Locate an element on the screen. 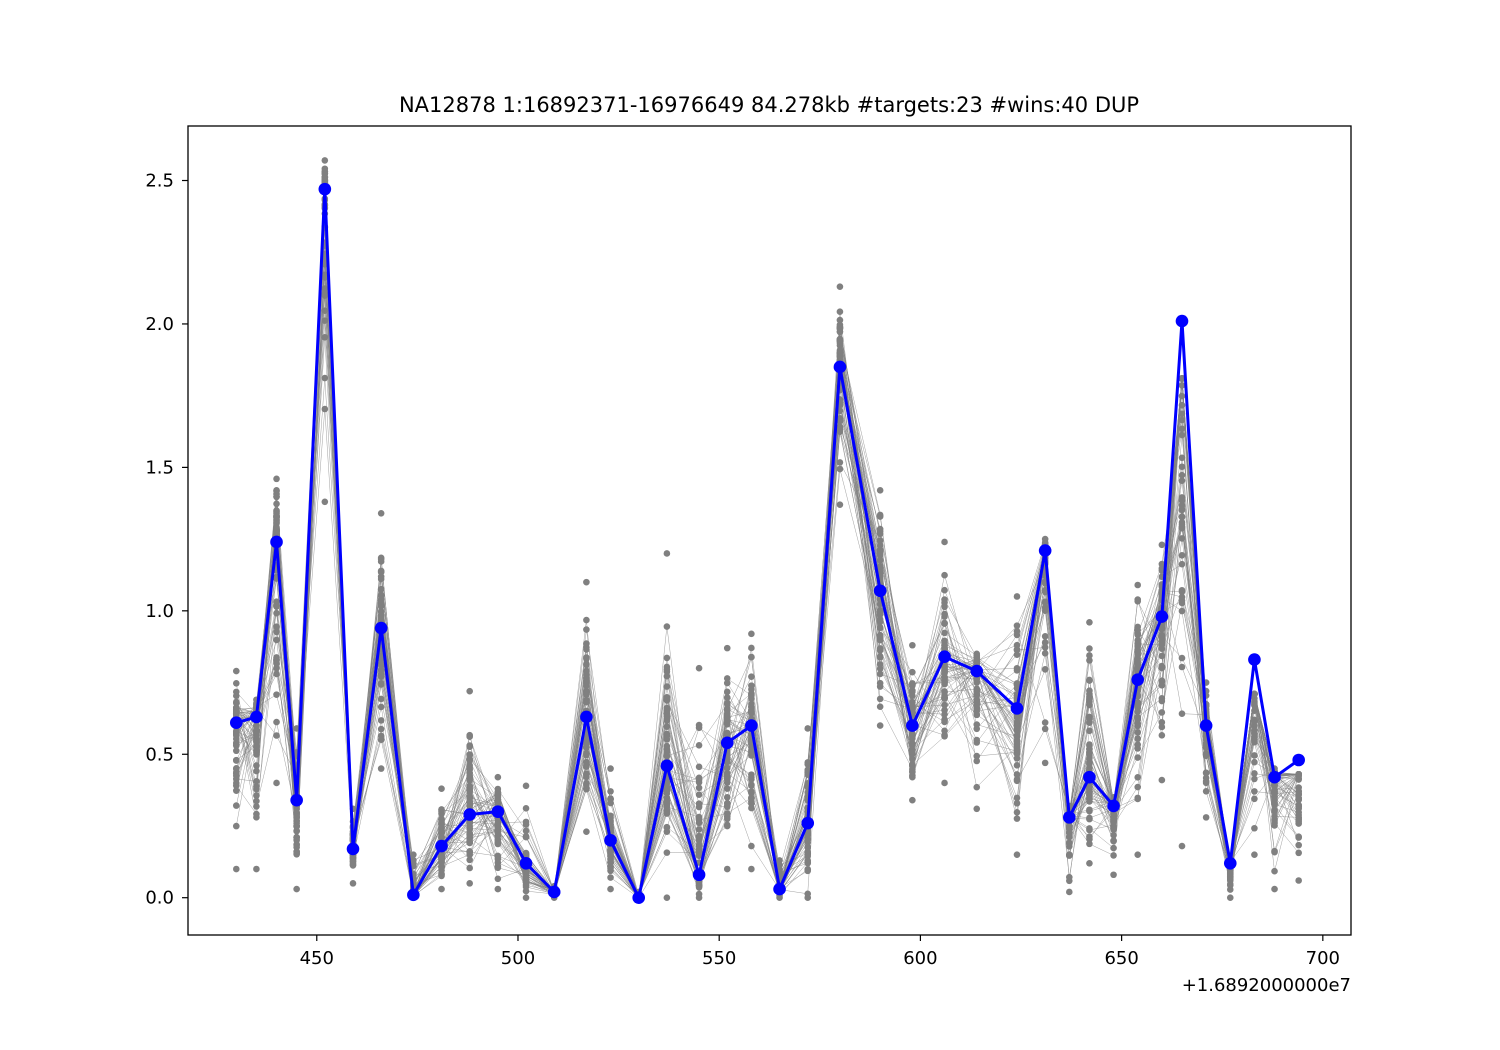 The height and width of the screenshot is (1050, 1500). x-tick-label: 700 is located at coordinates (1323, 958).